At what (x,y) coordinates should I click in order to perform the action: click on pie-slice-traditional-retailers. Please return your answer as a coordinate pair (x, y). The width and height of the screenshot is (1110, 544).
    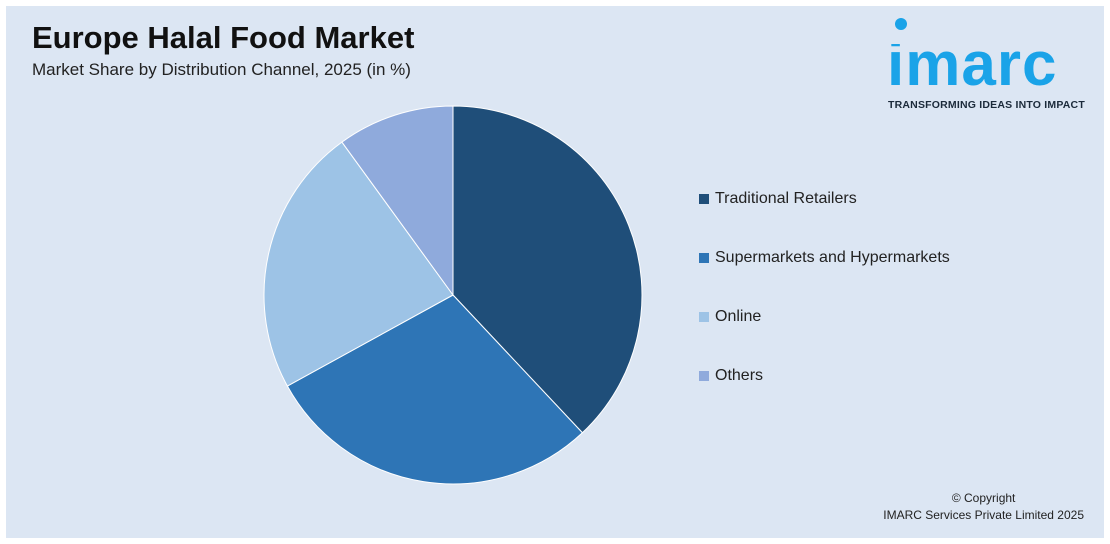
    Looking at the image, I should click on (547, 269).